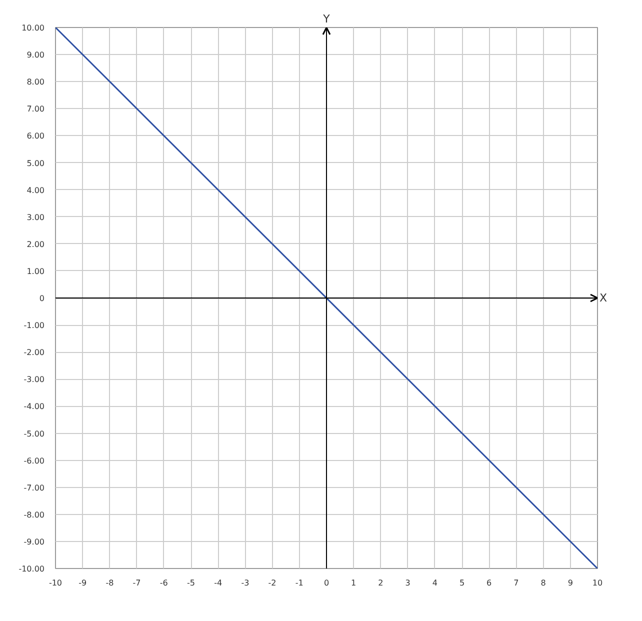 The image size is (642, 621). I want to click on x-tick-label: -5, so click(191, 583).